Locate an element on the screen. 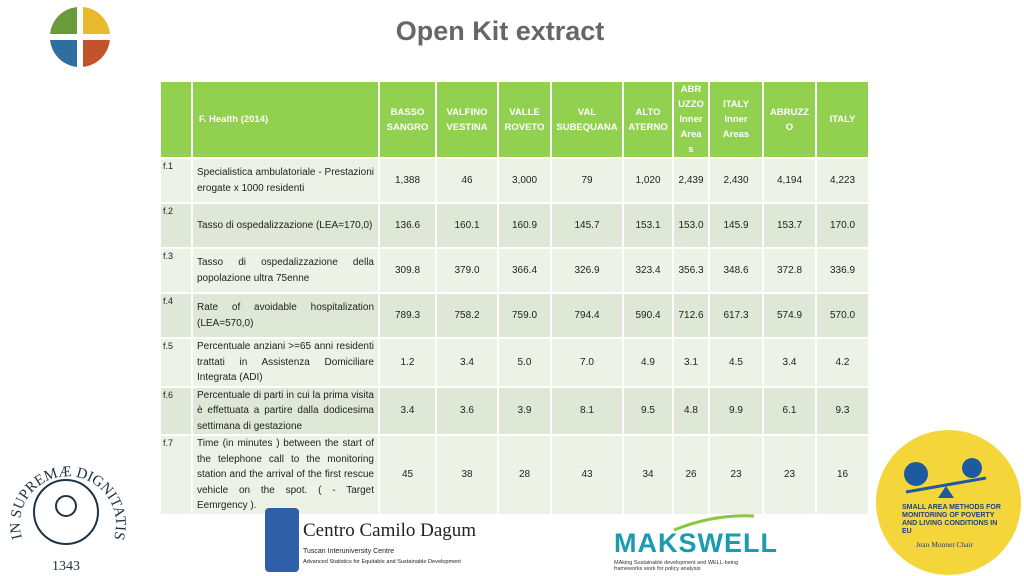  pisa-seal: IN SUPREMÆ DIGNITATIS 1343 is located at coordinates (67, 518).